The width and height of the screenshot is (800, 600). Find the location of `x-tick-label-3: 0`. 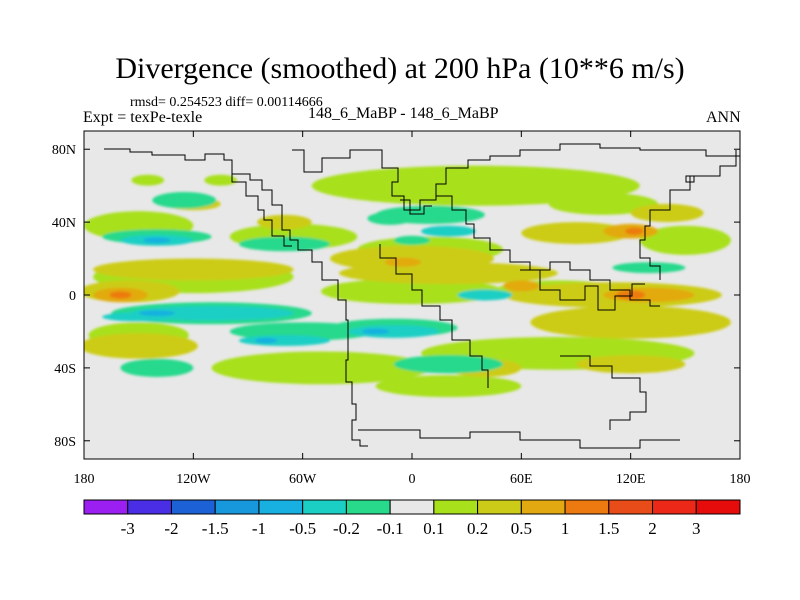

x-tick-label-3: 0 is located at coordinates (412, 479).